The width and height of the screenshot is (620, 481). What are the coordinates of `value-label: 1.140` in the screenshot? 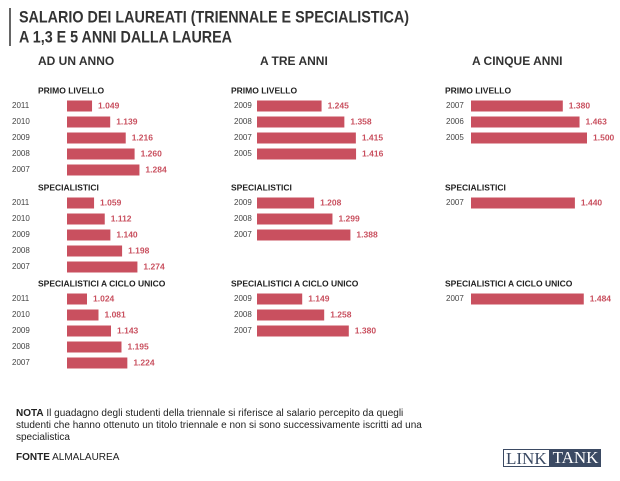 It's located at (127, 234).